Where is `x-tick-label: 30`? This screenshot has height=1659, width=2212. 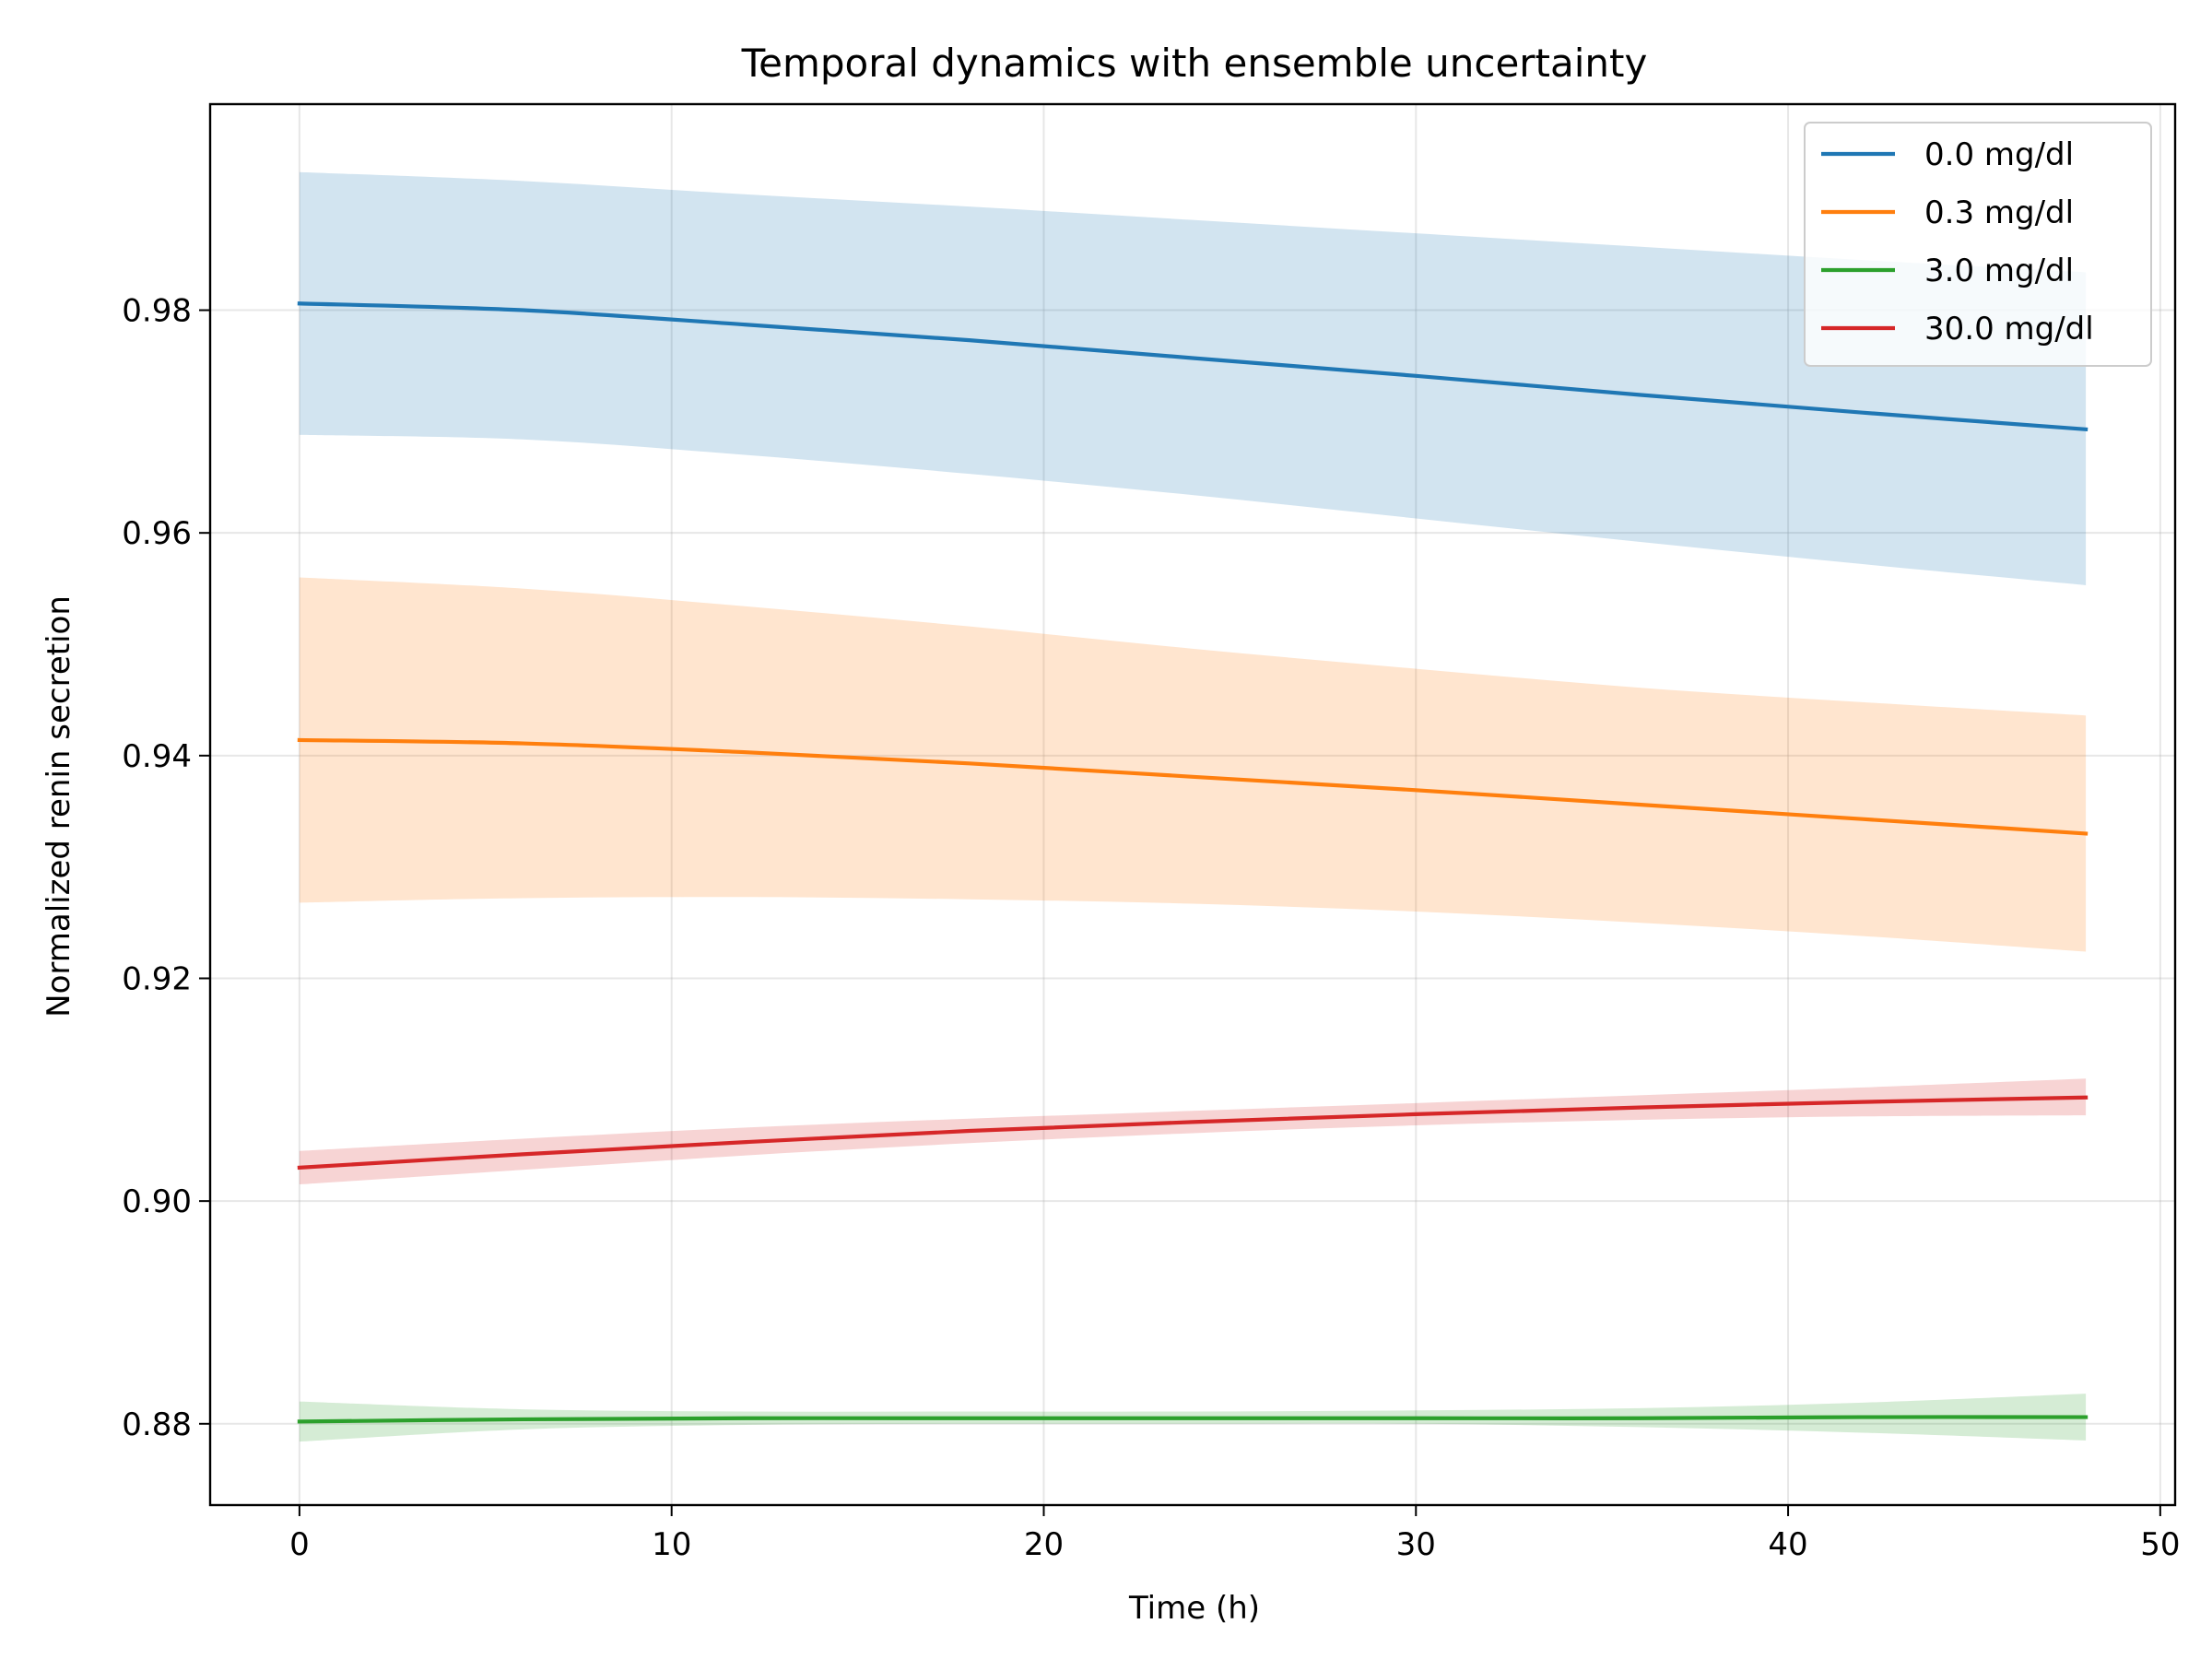 x-tick-label: 30 is located at coordinates (1416, 1544).